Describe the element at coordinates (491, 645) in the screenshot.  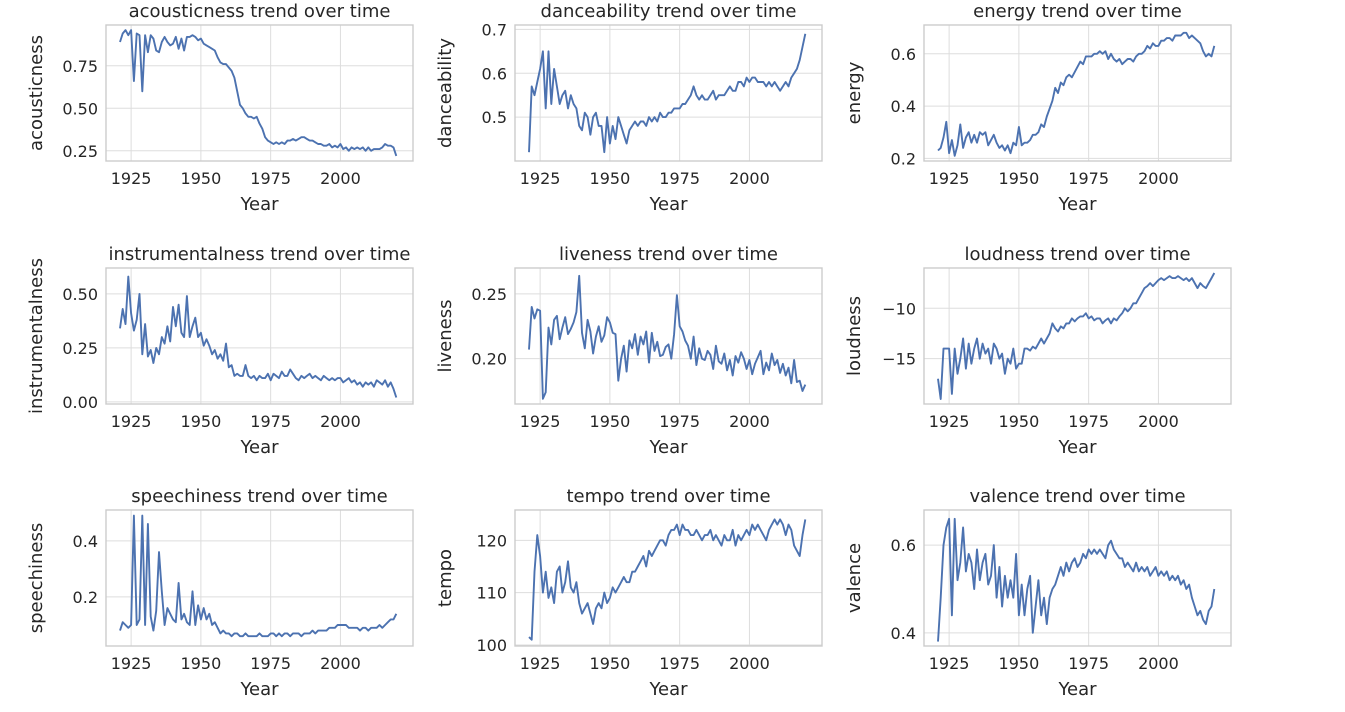
I see `y-tick-label: 100` at that location.